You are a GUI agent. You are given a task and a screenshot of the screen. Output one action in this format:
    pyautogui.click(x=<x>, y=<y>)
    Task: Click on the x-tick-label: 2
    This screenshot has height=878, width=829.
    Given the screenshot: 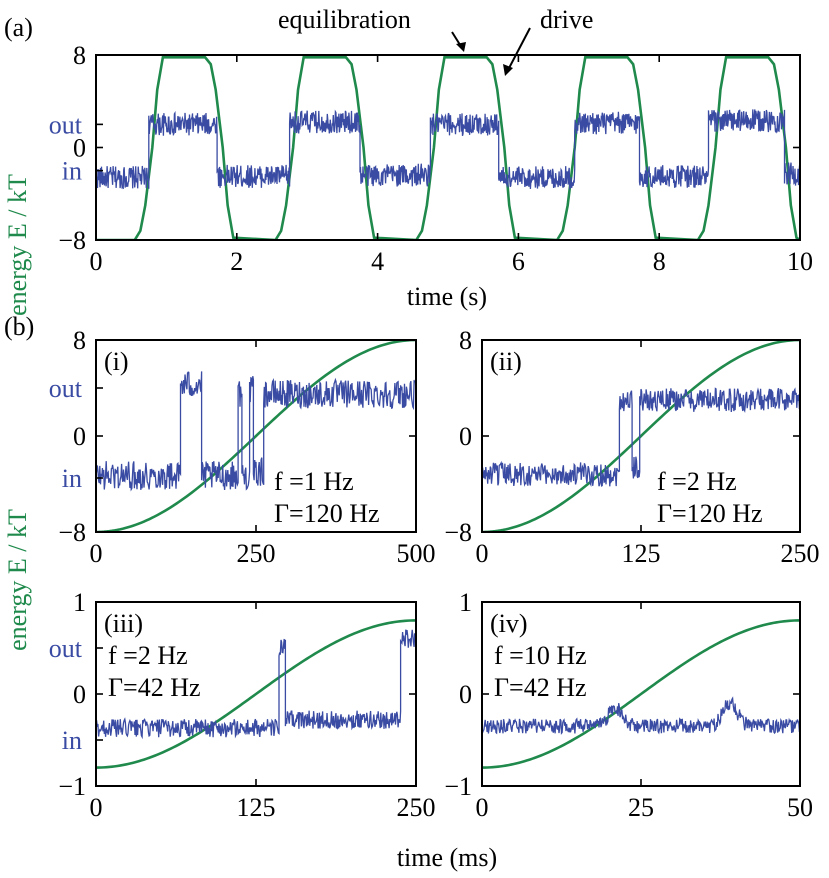 What is the action you would take?
    pyautogui.click(x=236, y=261)
    